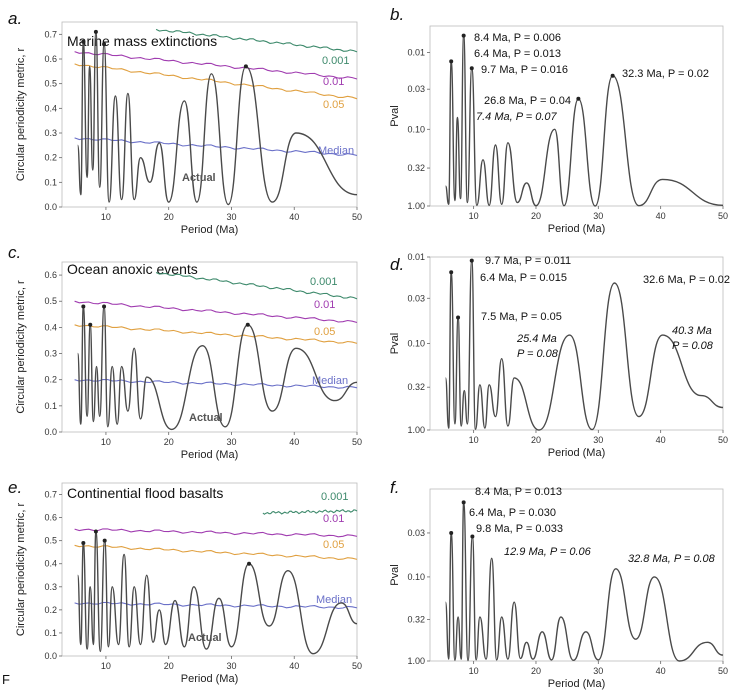 The image size is (756, 690). Describe the element at coordinates (334, 600) in the screenshot. I see `threshold-label: Median` at that location.